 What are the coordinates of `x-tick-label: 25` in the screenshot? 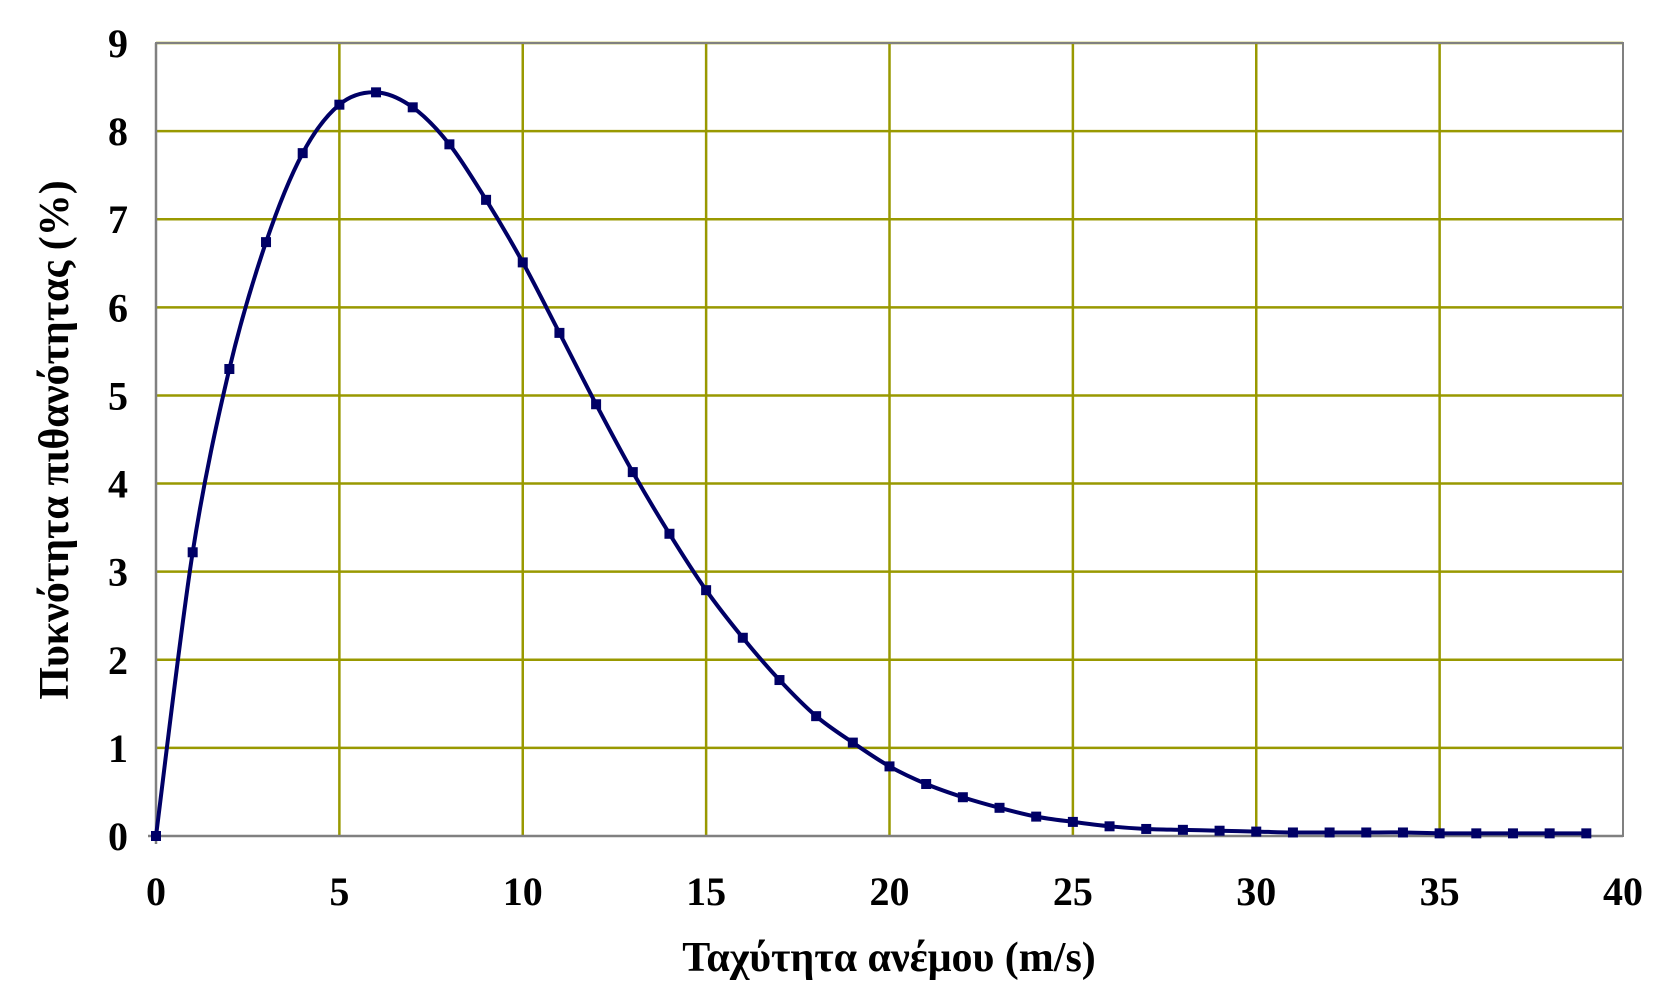 It's located at (1073, 891).